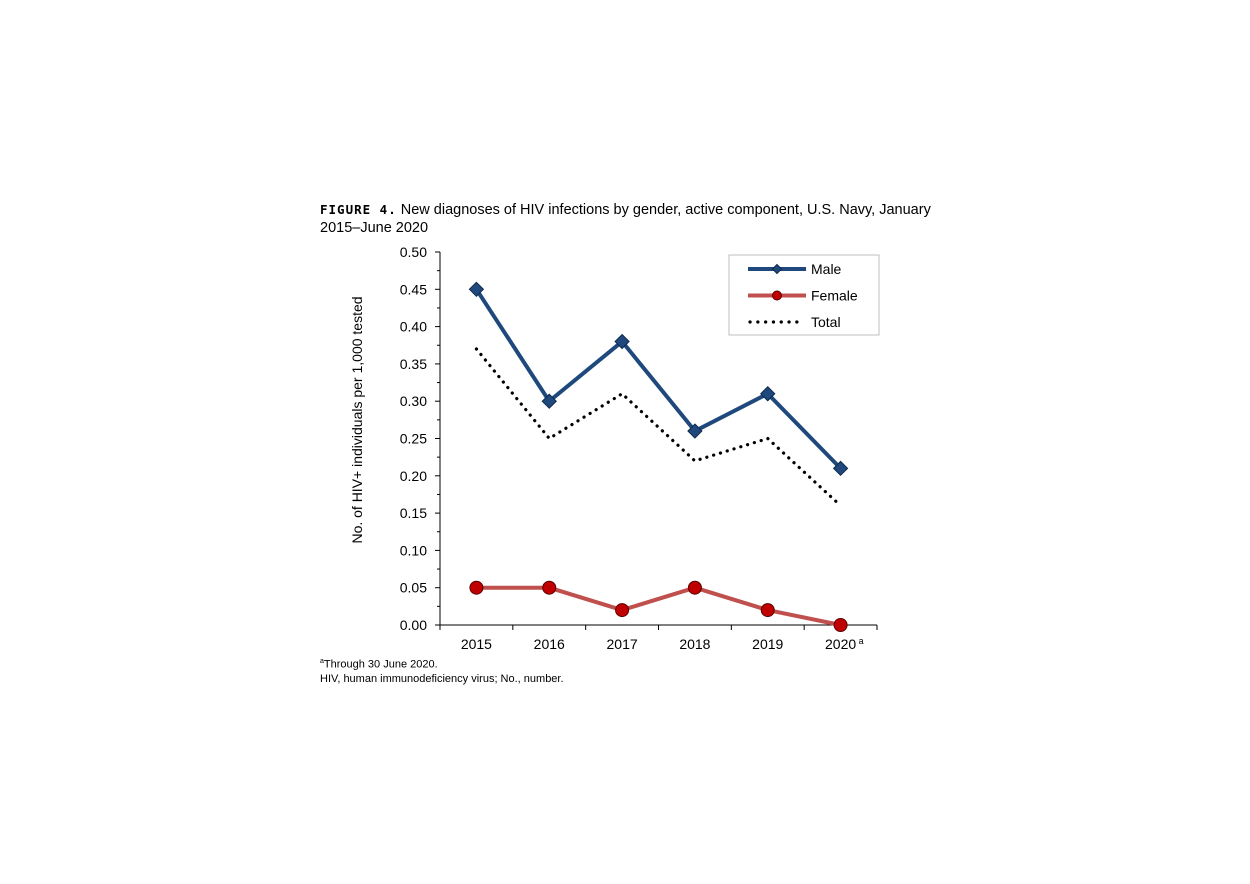  I want to click on x-tick-label: 2015, so click(476, 644).